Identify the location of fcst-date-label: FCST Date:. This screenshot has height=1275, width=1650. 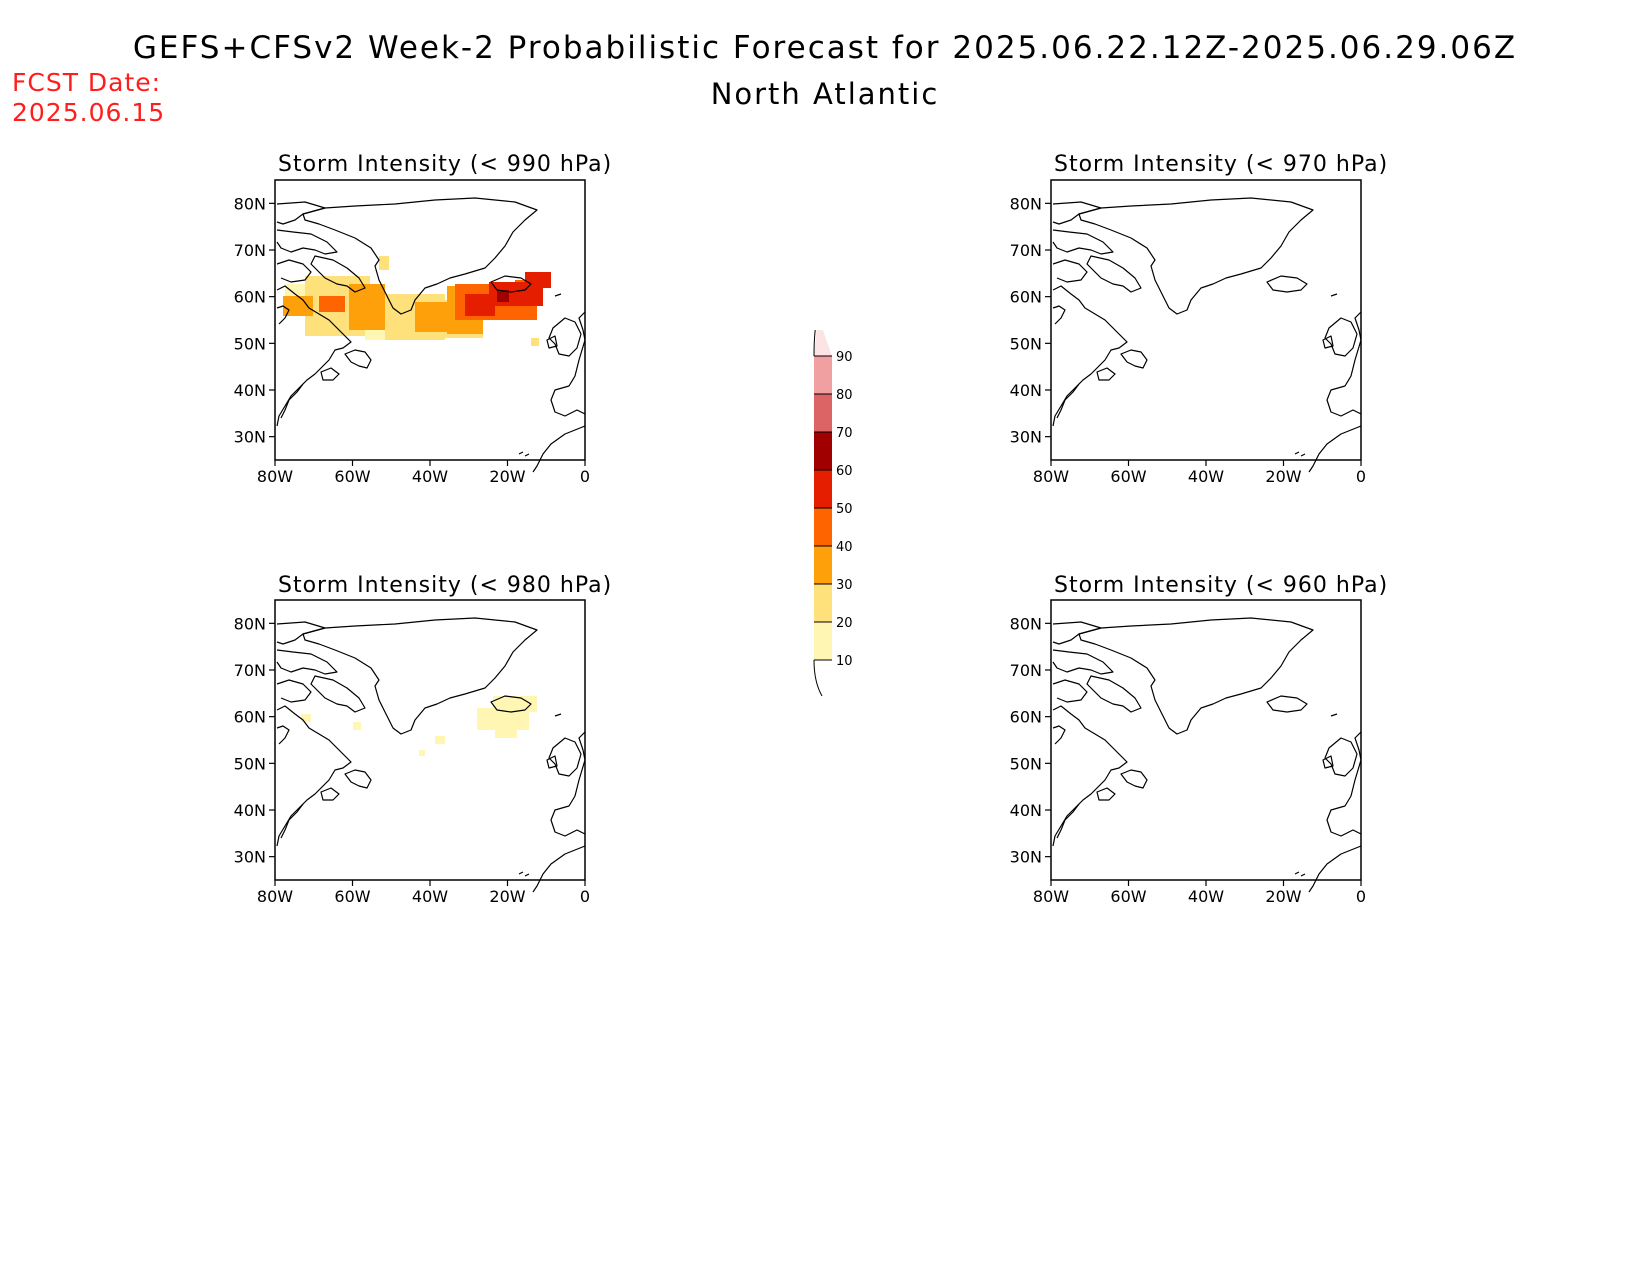
(87, 82).